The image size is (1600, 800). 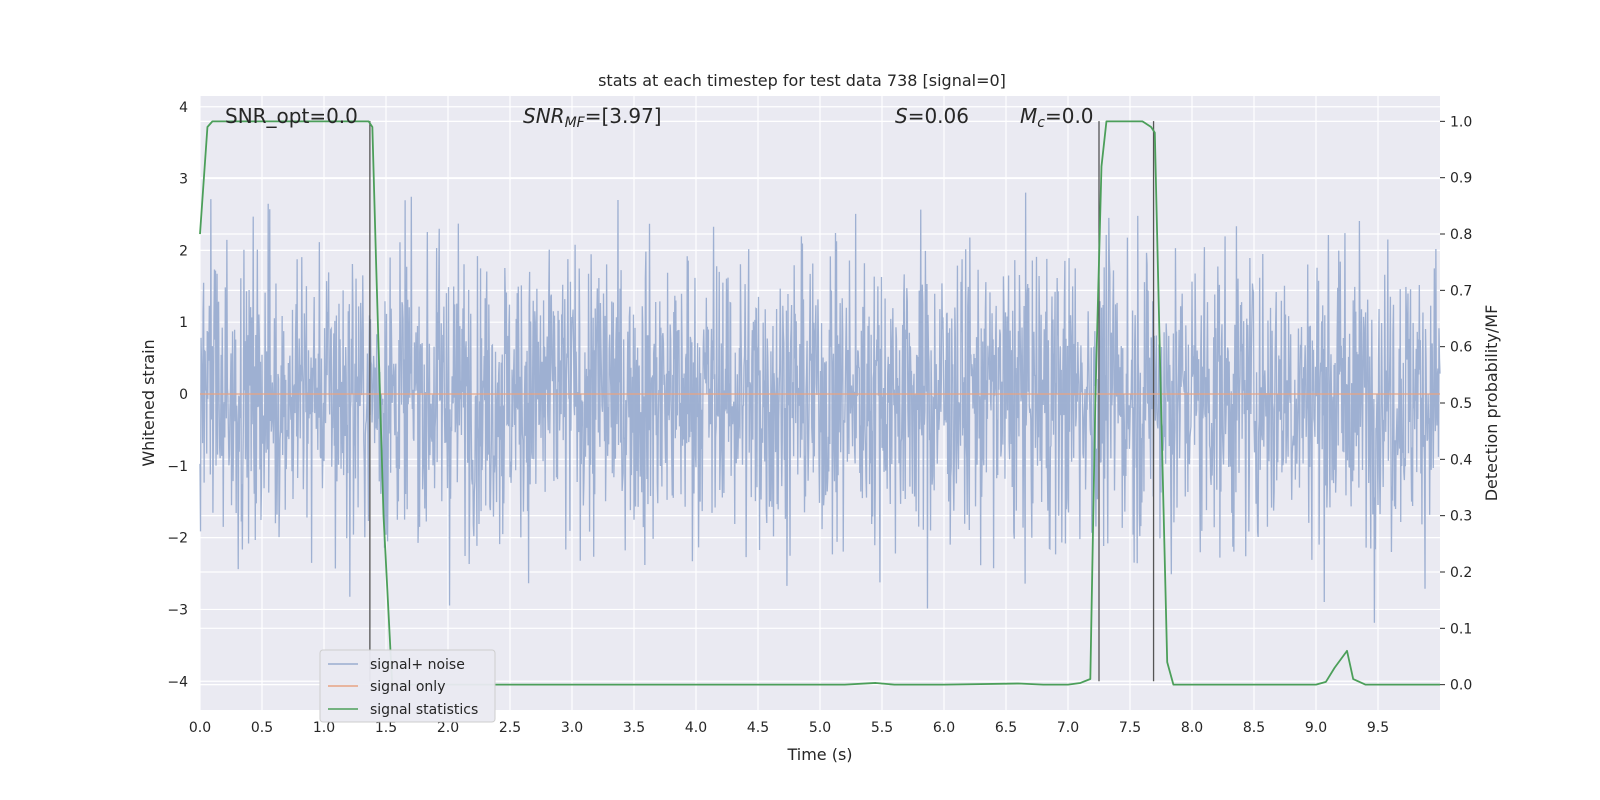 I want to click on y2-axis-ticks: 0.0 0.1 0.2 0.3 0.4 0.5 0.6 0.7 0.8 0.9 1.0, so click(x=1456, y=404).